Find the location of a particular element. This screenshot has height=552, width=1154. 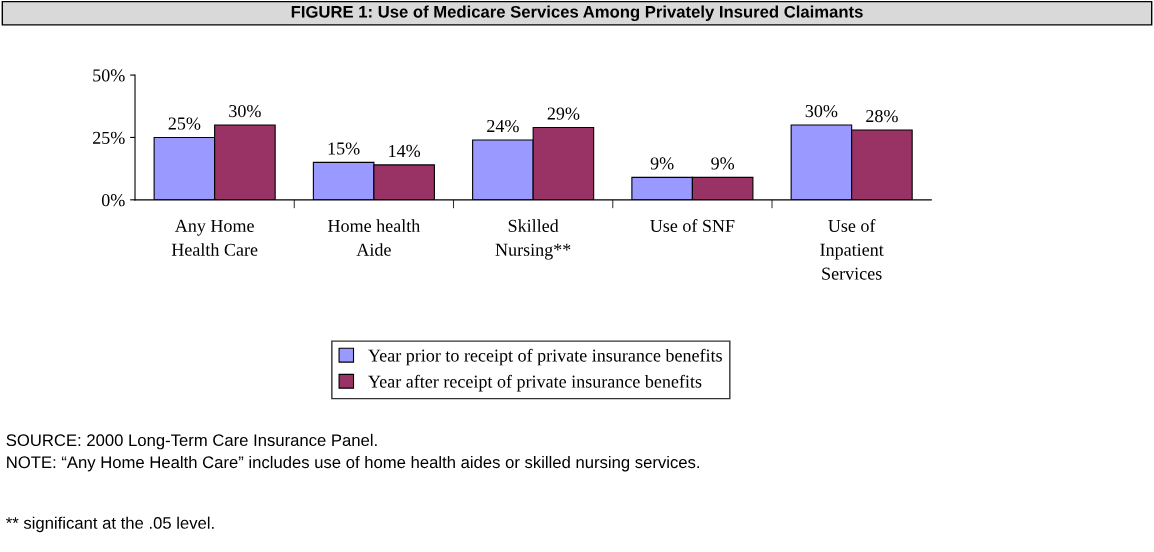

legend-label: Year prior to receipt of private insurance benefits is located at coordinates (545, 357).